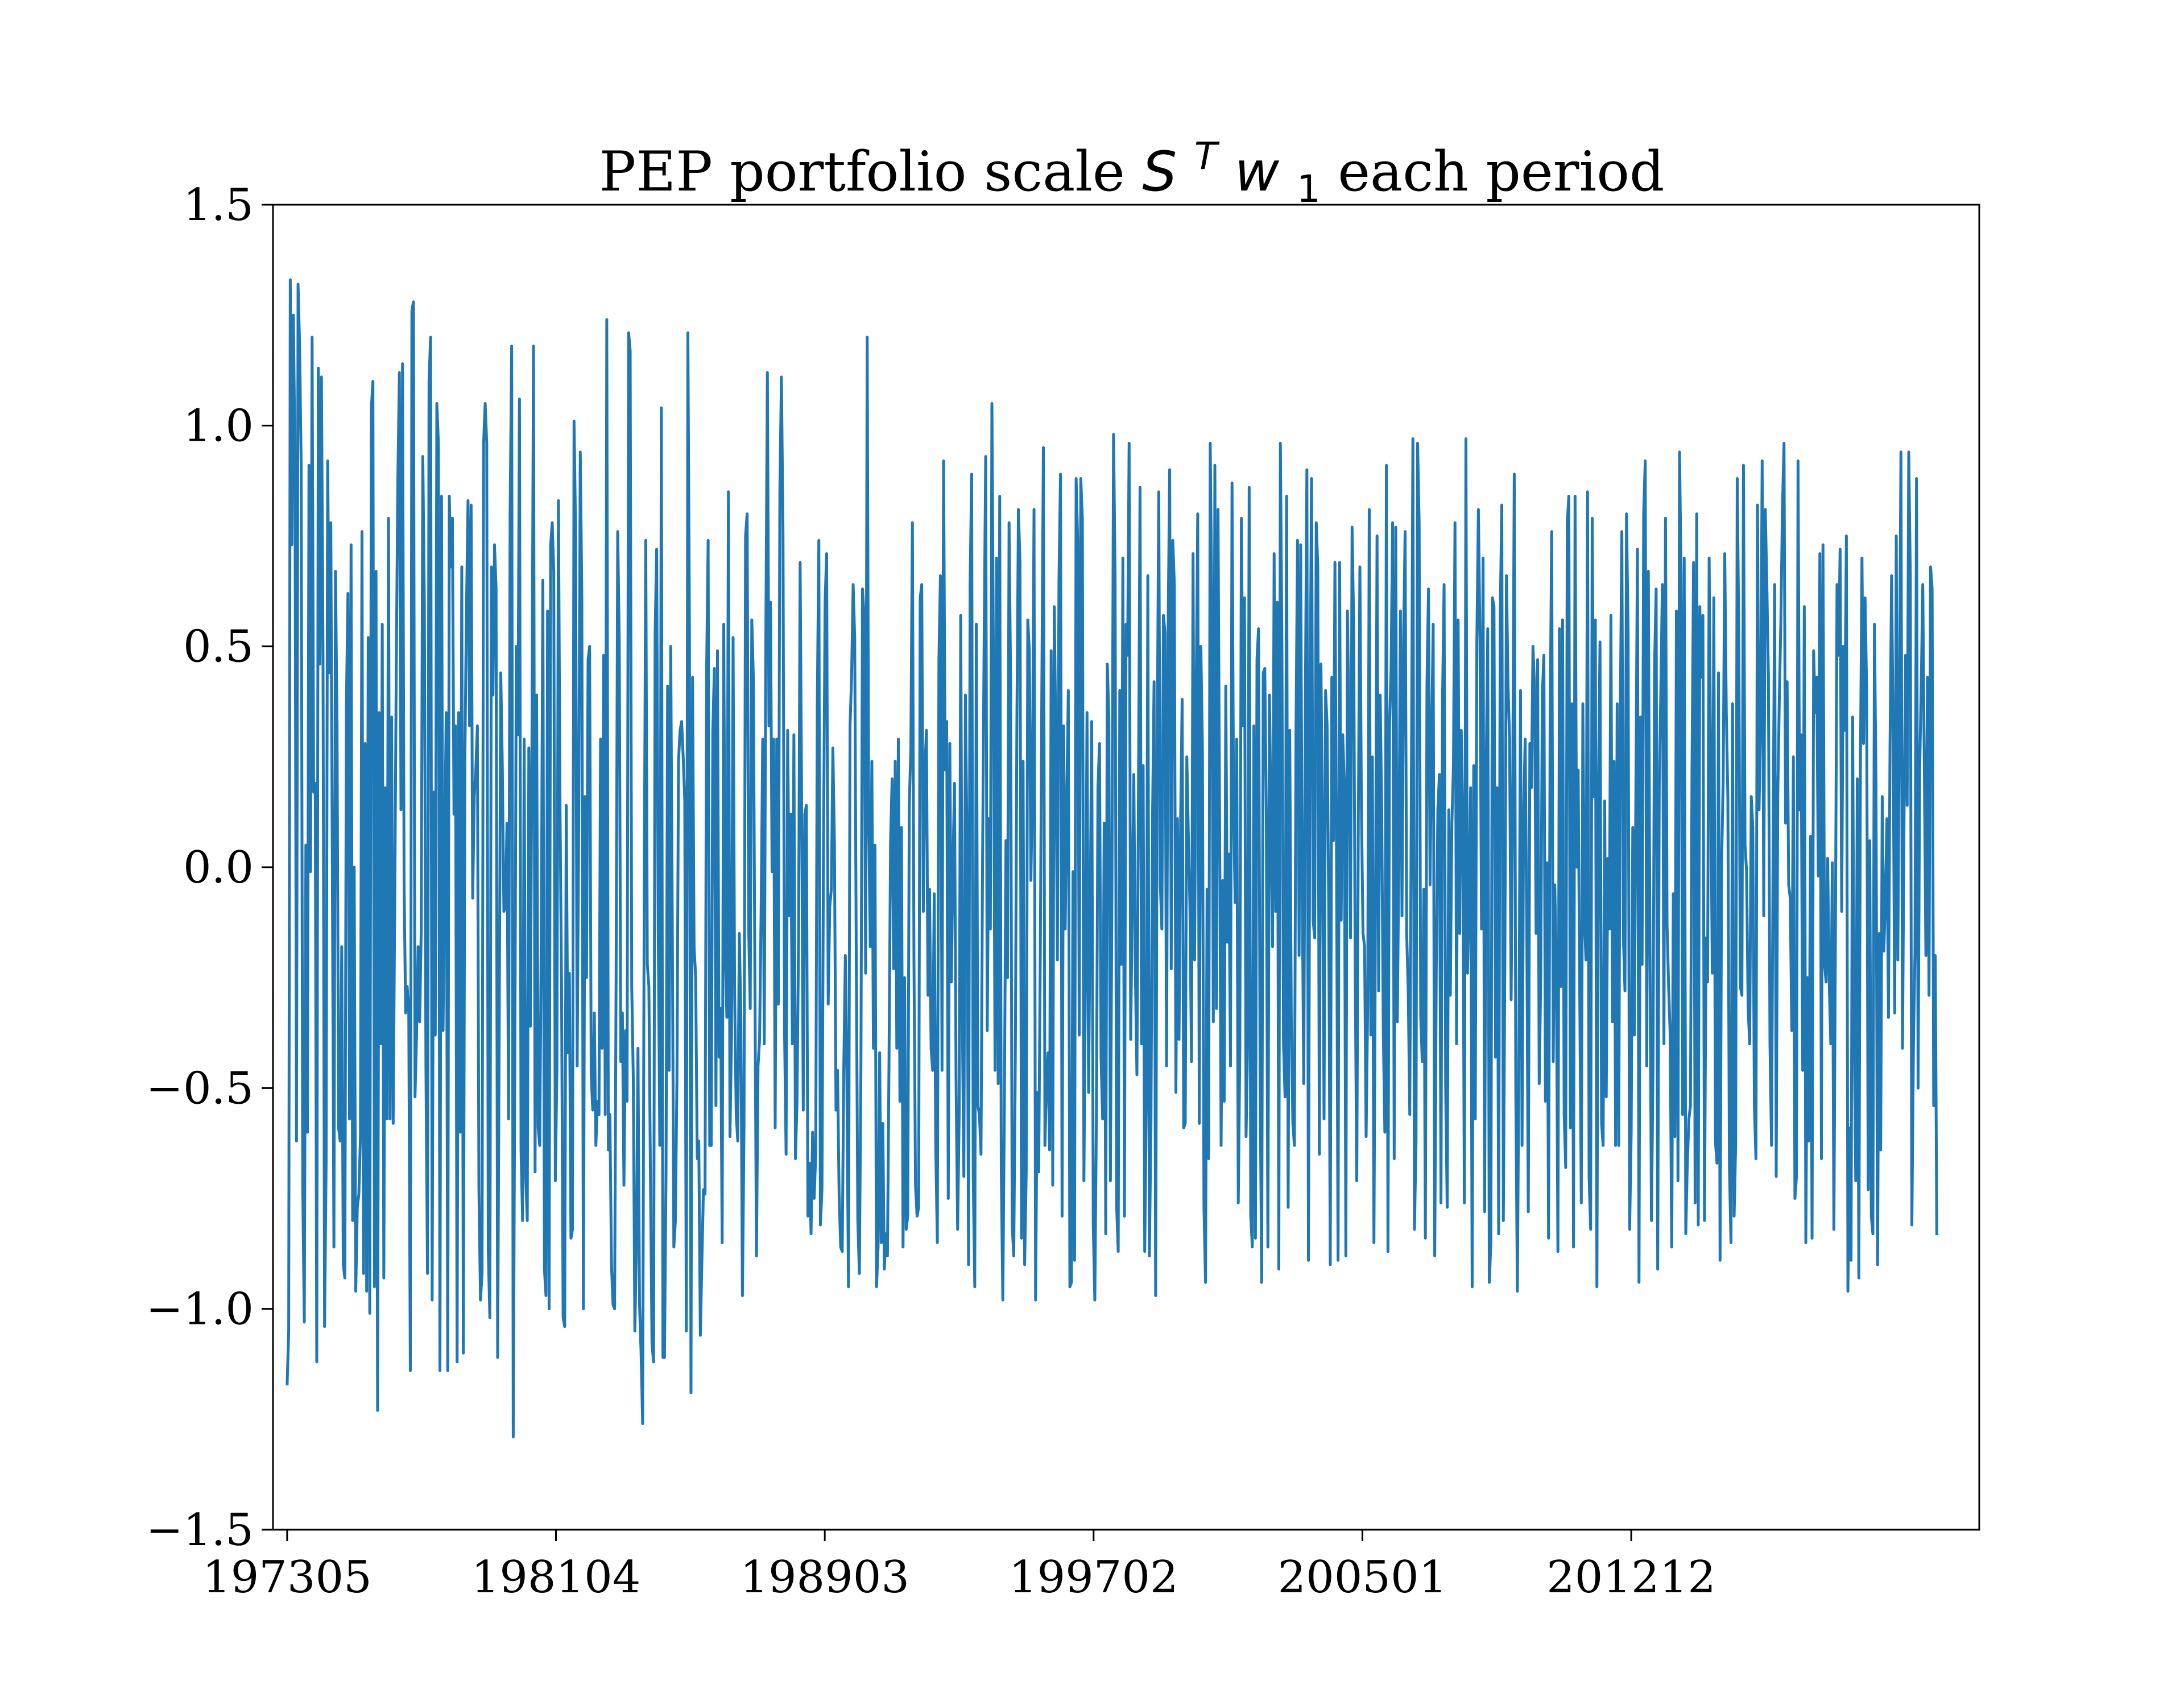 This screenshot has width=2184, height=1706. I want to click on title-math-base: S, so click(1159, 172).